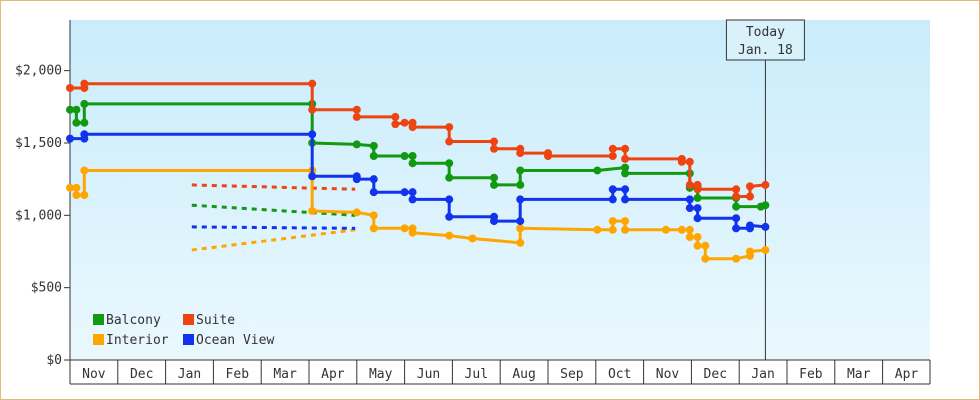 This screenshot has height=400, width=980. What do you see at coordinates (273, 210) in the screenshot?
I see `forecast-line-balcony` at bounding box center [273, 210].